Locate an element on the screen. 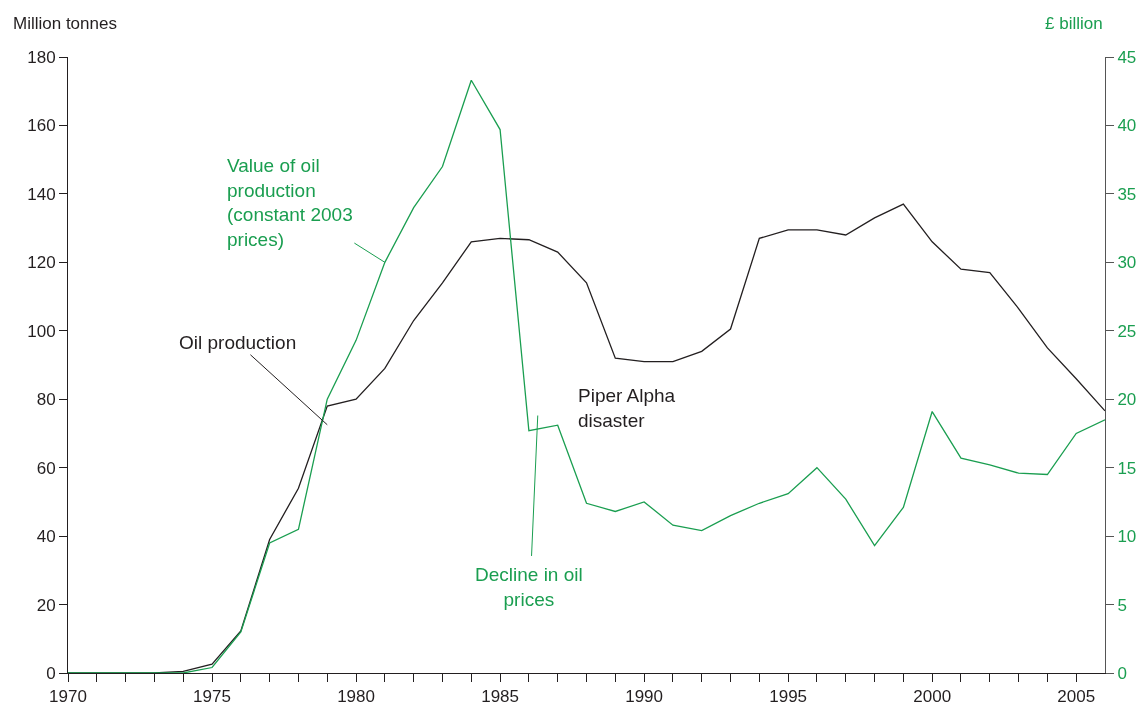  x-tick-label: 2005 is located at coordinates (1076, 697).